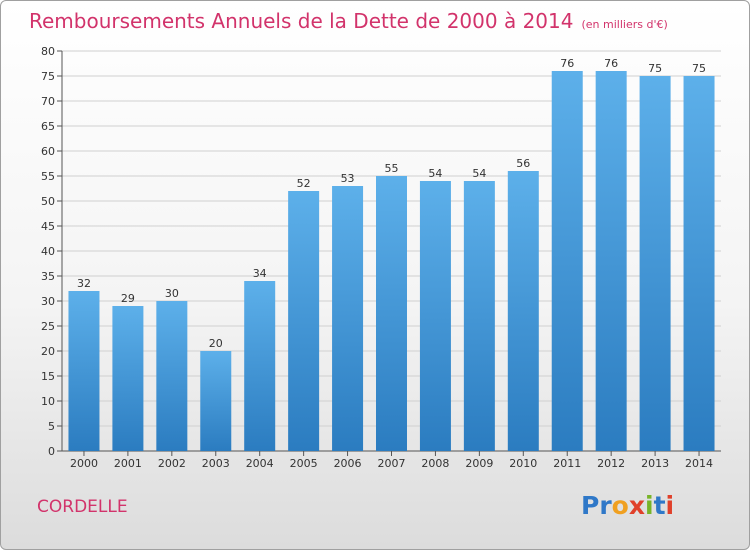  What do you see at coordinates (523, 463) in the screenshot?
I see `x-tick-label: 2010` at bounding box center [523, 463].